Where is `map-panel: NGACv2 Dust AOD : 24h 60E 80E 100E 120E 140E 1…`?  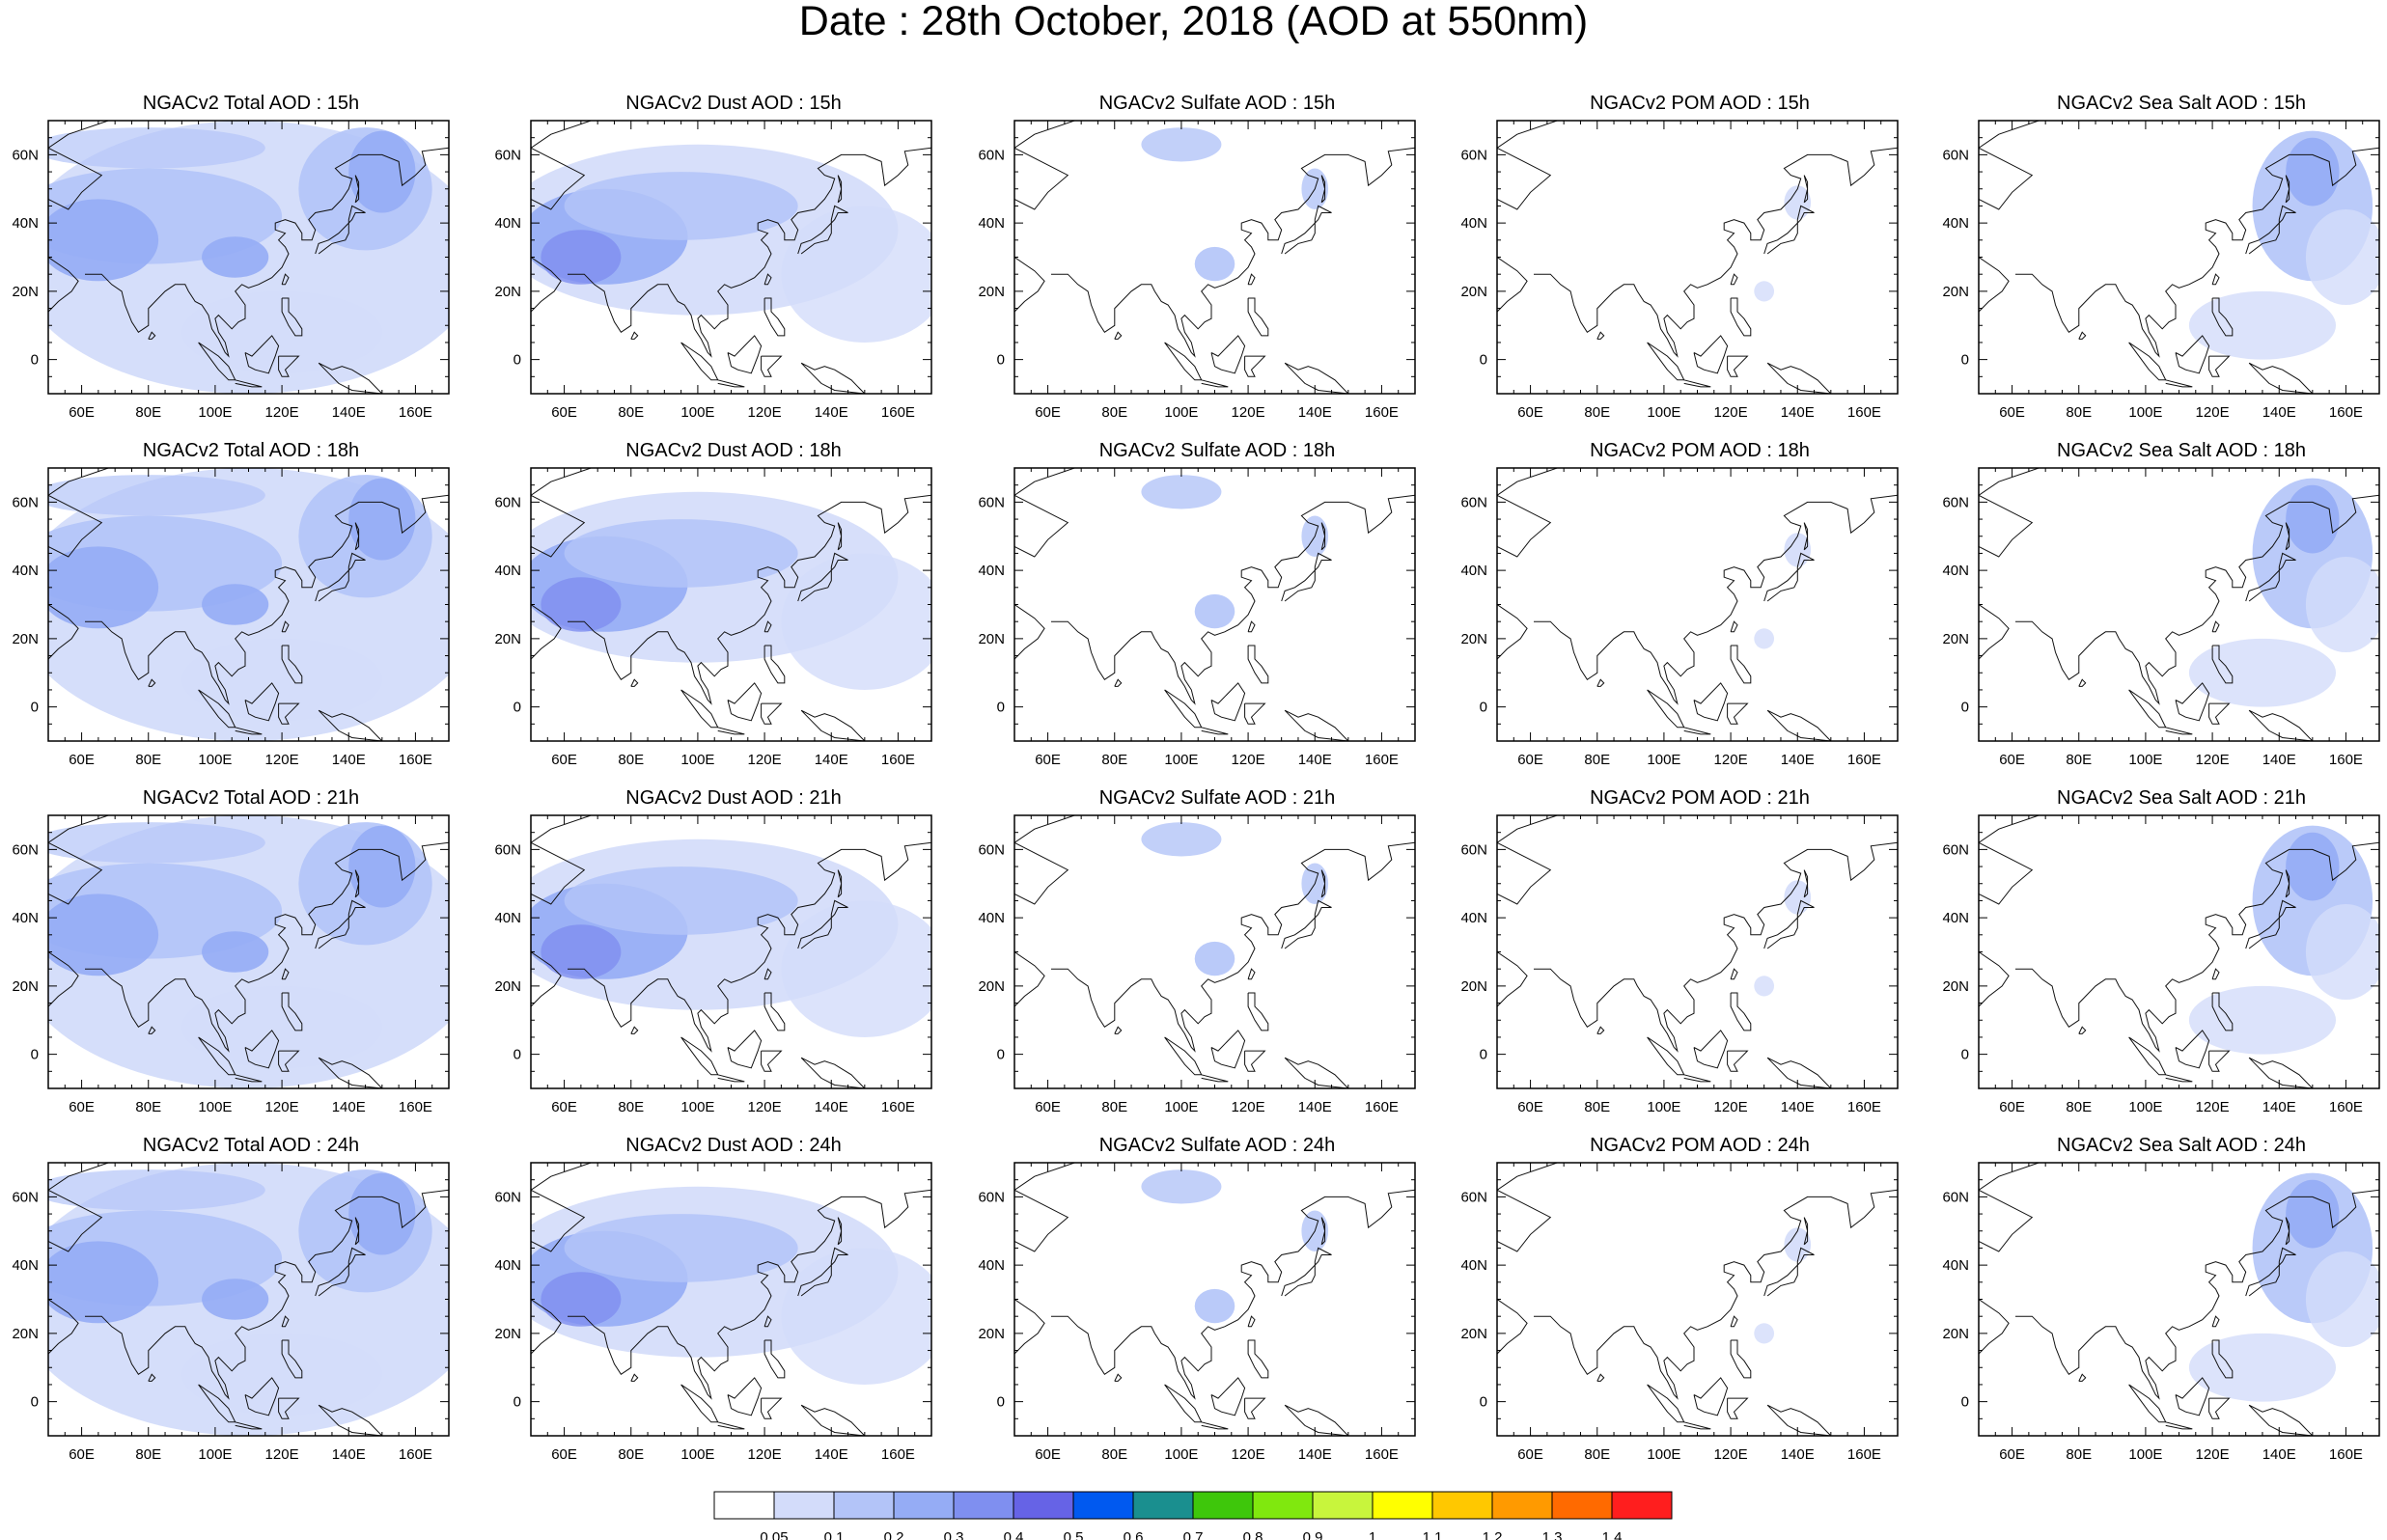 map-panel: NGACv2 Dust AOD : 24h 60E 80E 100E 120E 140E 1… is located at coordinates (753, 1298).